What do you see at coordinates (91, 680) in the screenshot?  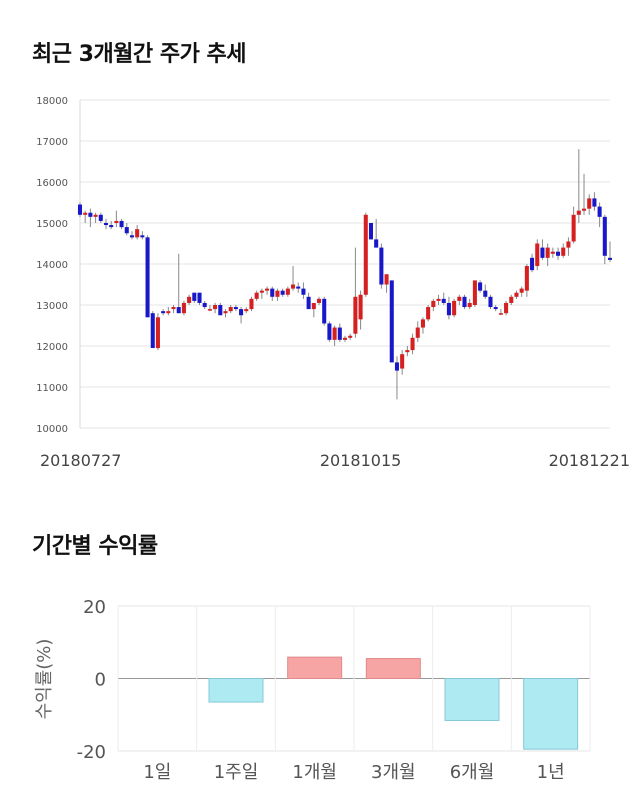 I see `returns-chart-y-axis: 20 0 -20` at bounding box center [91, 680].